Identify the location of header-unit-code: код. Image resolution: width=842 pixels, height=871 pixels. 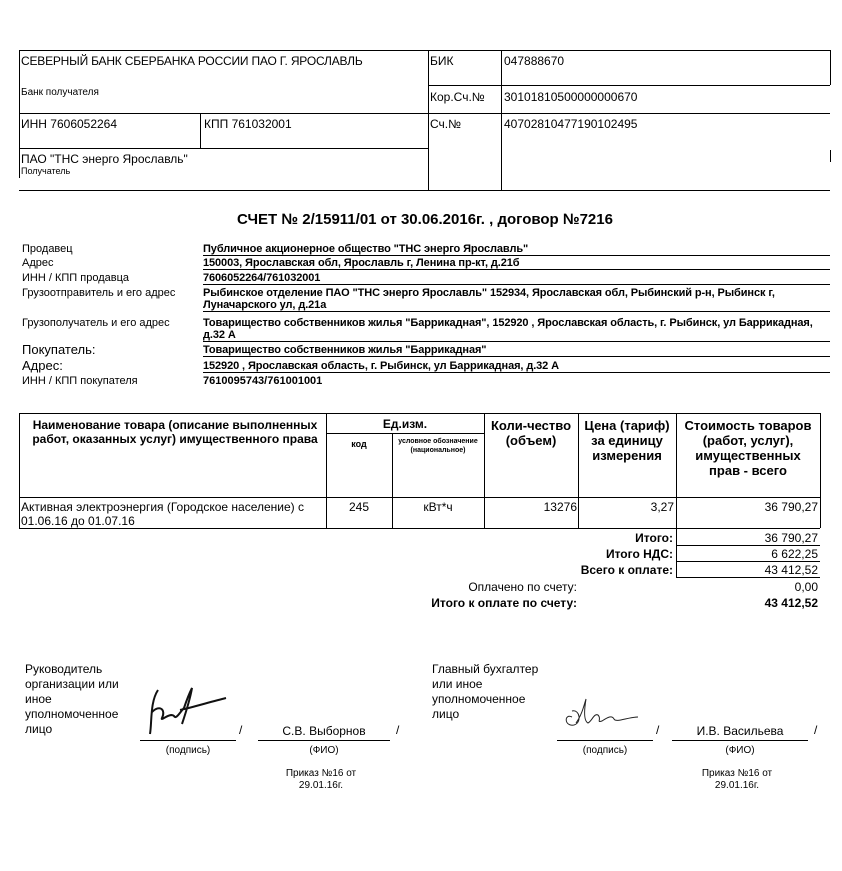
(359, 444).